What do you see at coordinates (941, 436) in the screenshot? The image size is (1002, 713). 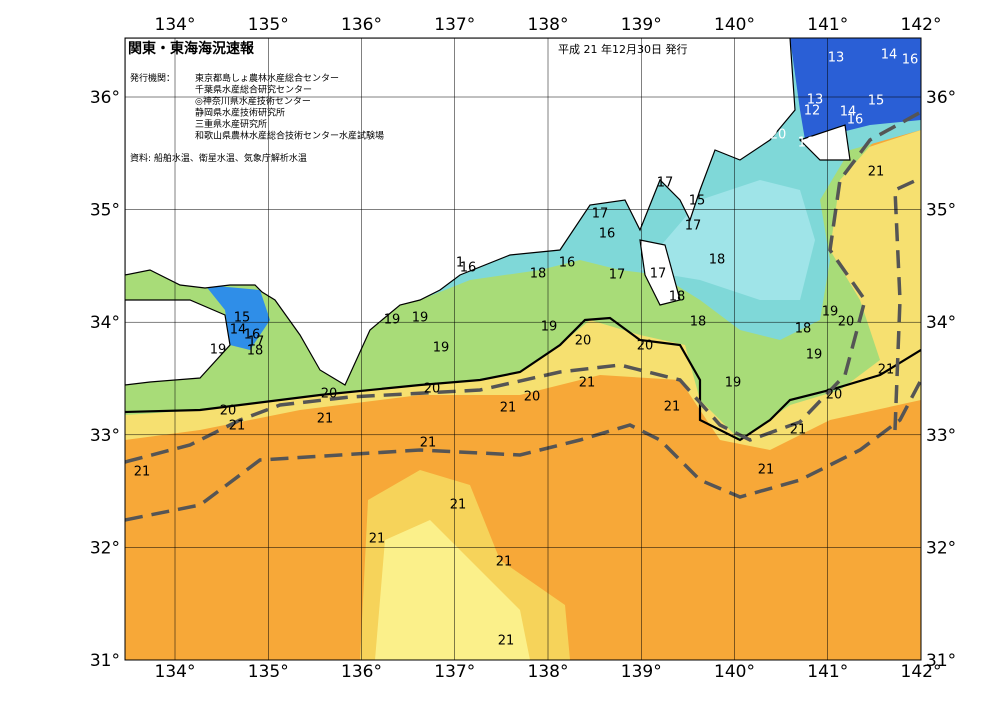 I see `lat-label-right: 33°` at bounding box center [941, 436].